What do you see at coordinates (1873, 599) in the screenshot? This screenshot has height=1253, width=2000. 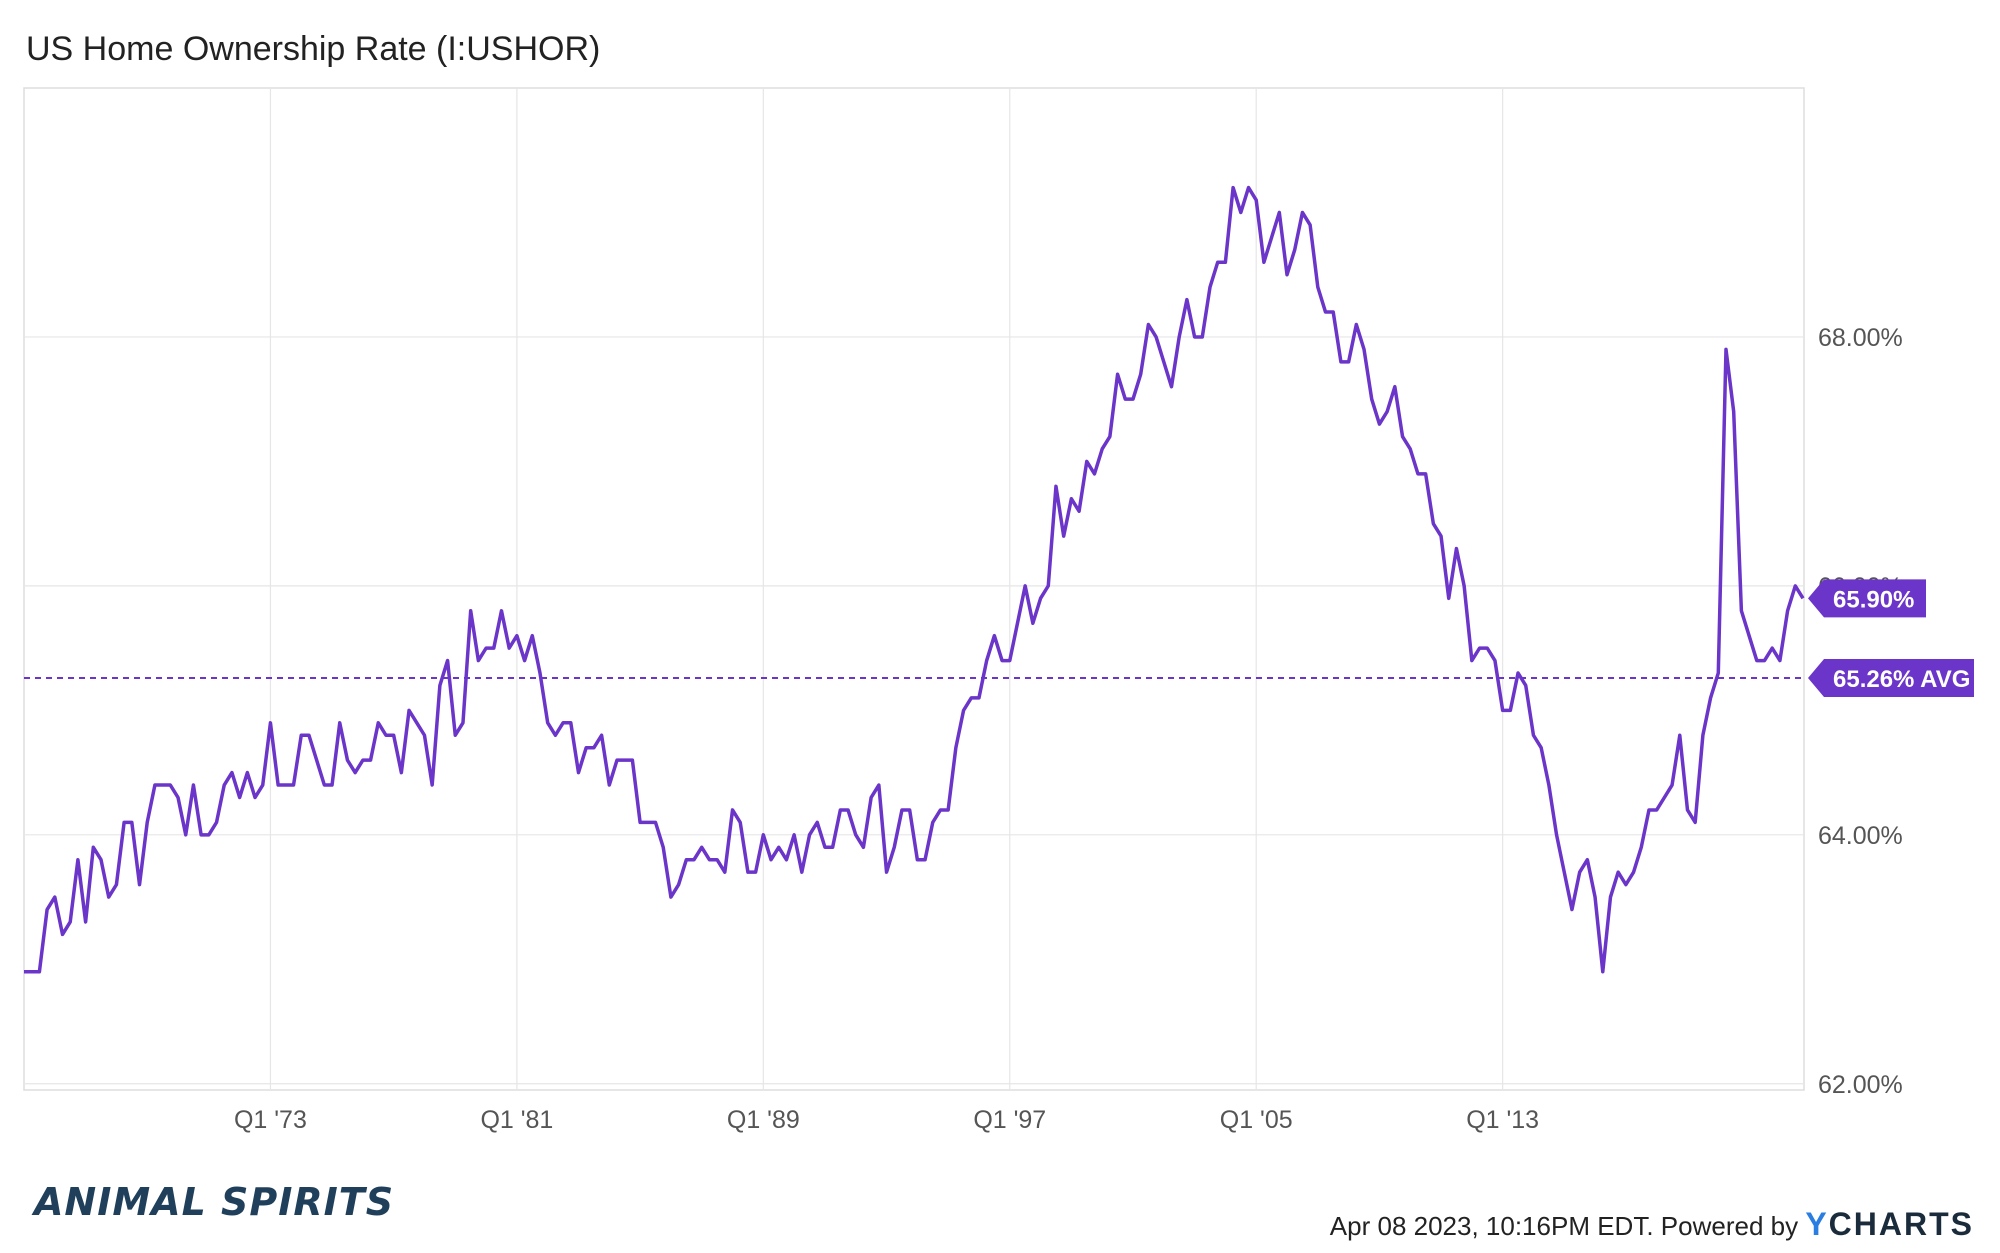 I see `current-value-label: 65.90%` at bounding box center [1873, 599].